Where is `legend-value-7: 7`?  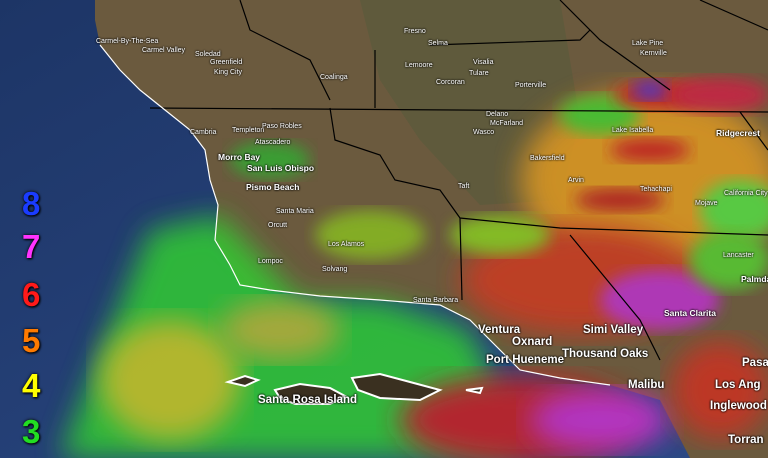
legend-value-7: 7 is located at coordinates (31, 246).